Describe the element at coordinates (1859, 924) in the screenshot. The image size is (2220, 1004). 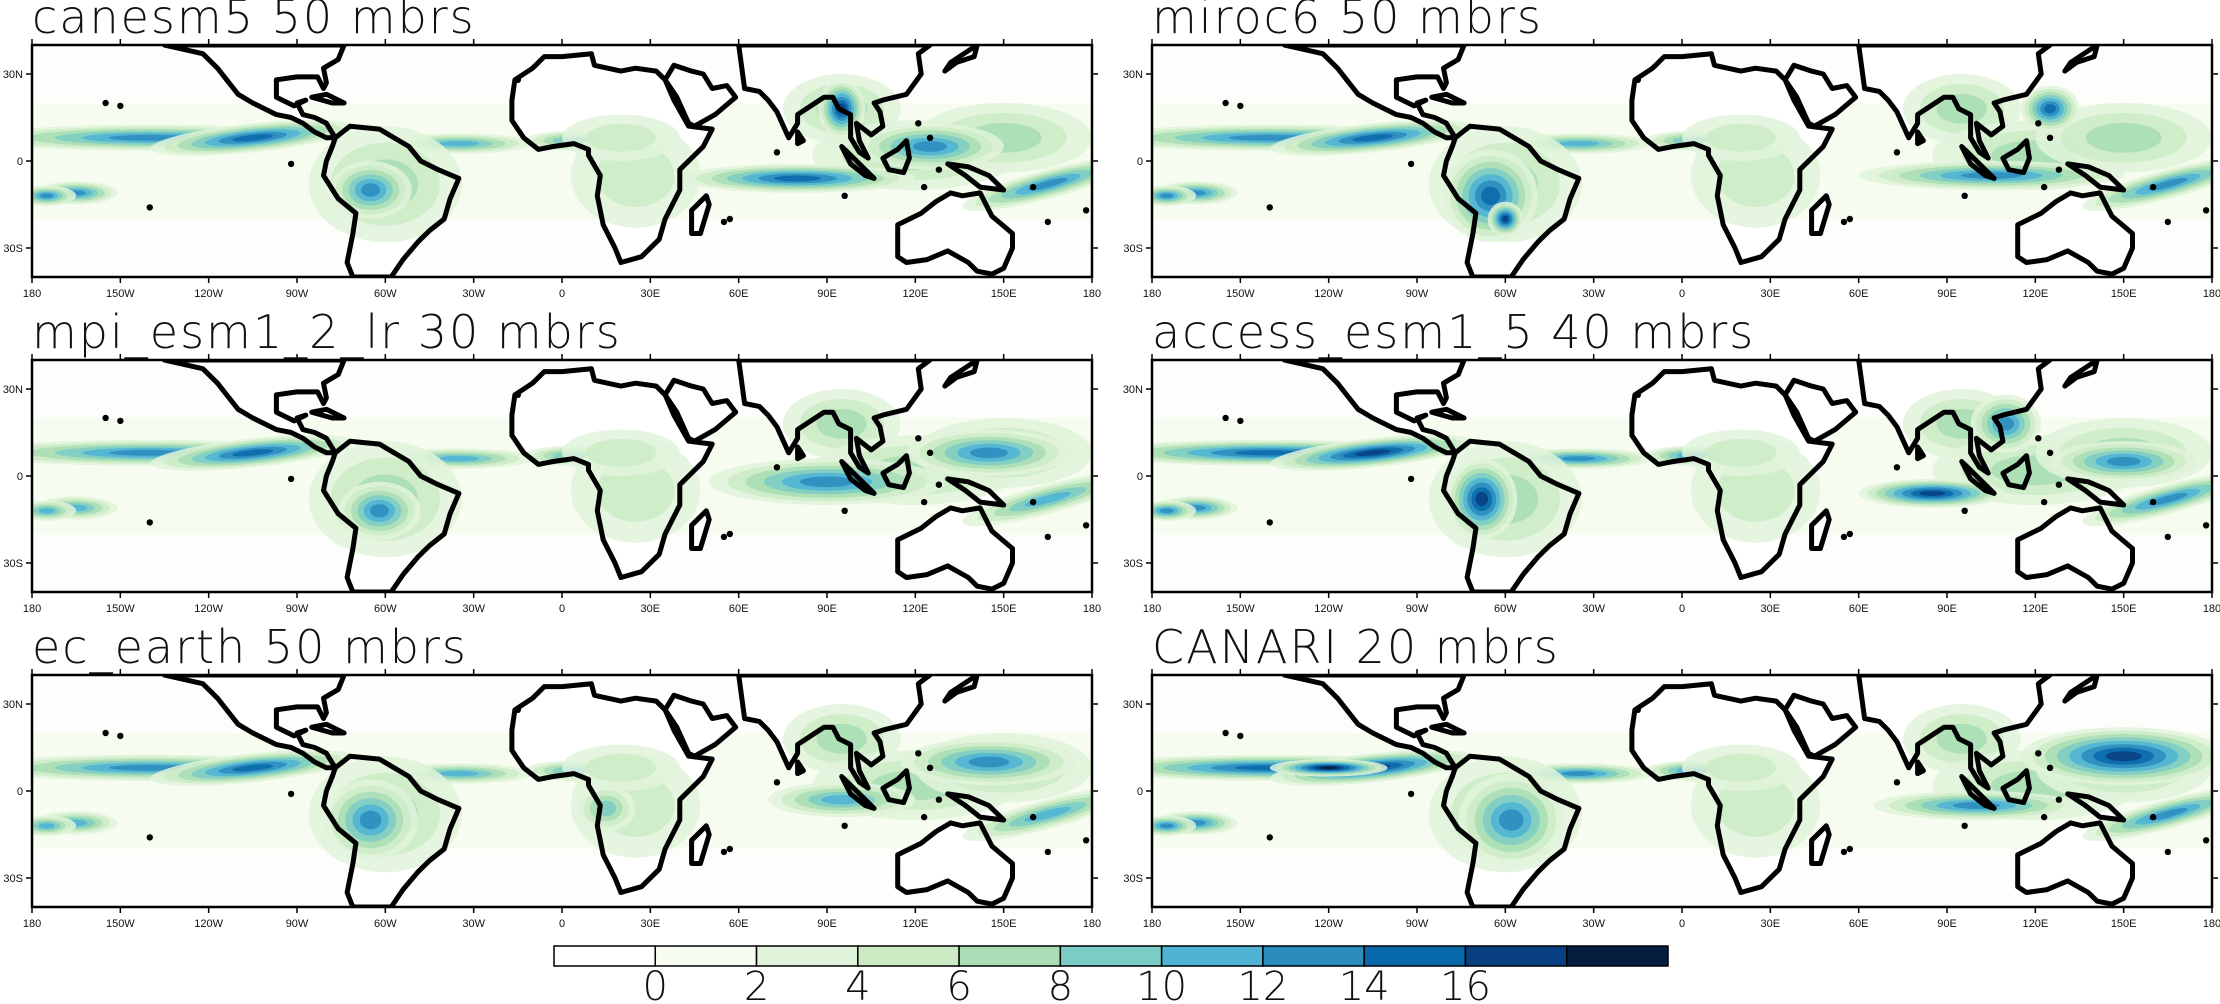
I see `lon-tick-label: 60E` at that location.